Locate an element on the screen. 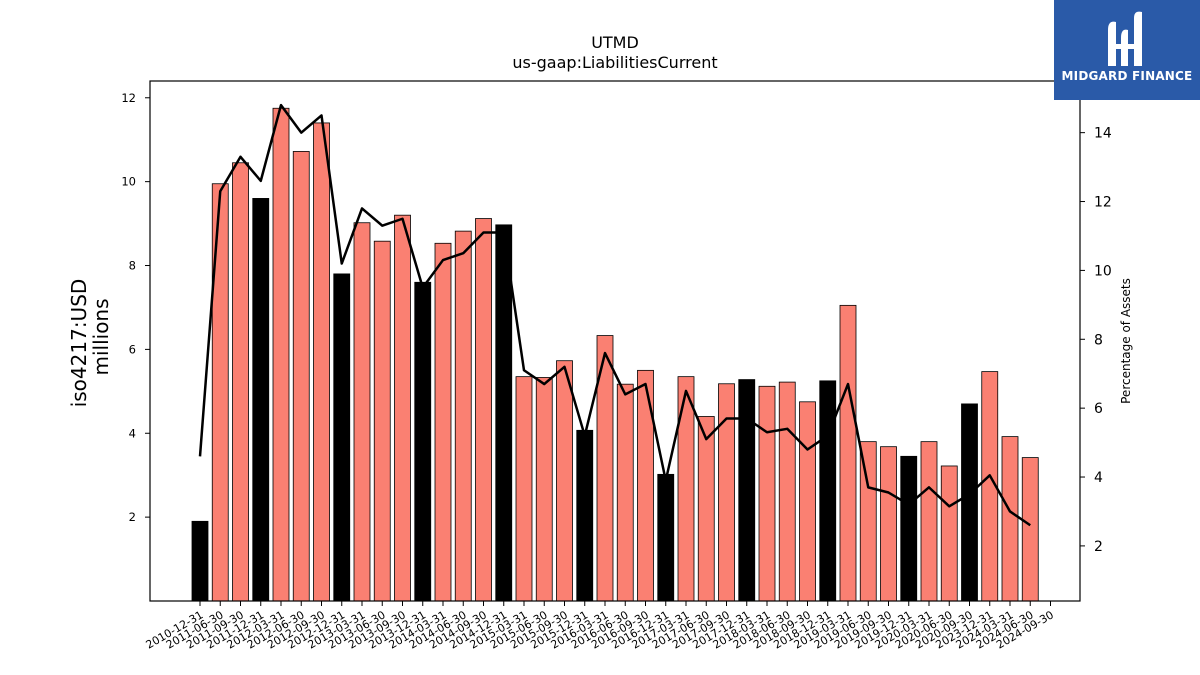  y-right-tick-label-2: 2 is located at coordinates (1098, 547).